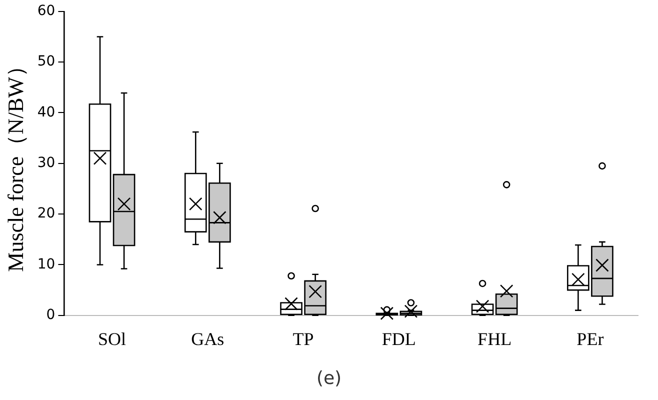  What do you see at coordinates (303, 338) in the screenshot?
I see `x-tick-label: TP` at bounding box center [303, 338].